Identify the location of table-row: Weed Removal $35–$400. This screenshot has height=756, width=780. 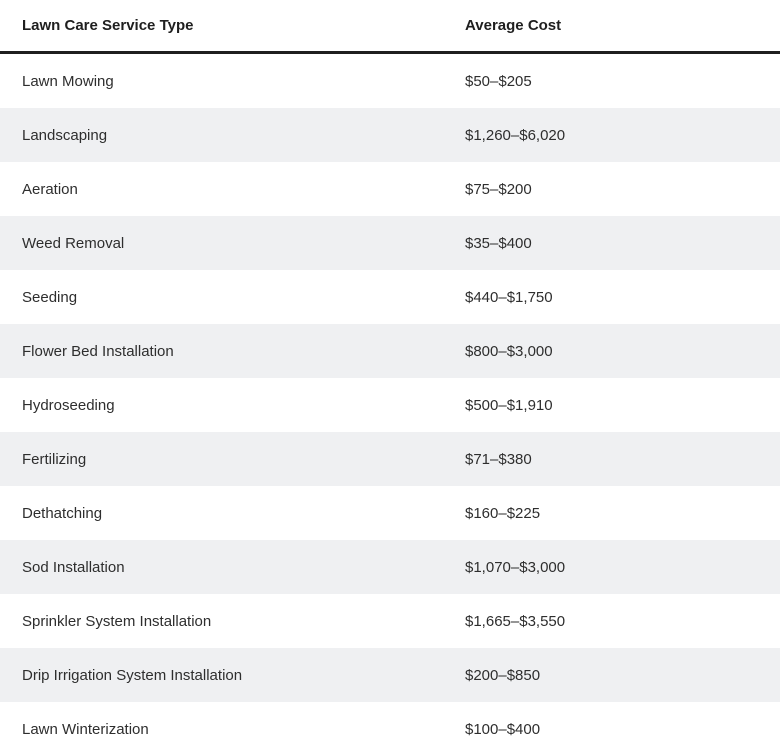
(390, 243).